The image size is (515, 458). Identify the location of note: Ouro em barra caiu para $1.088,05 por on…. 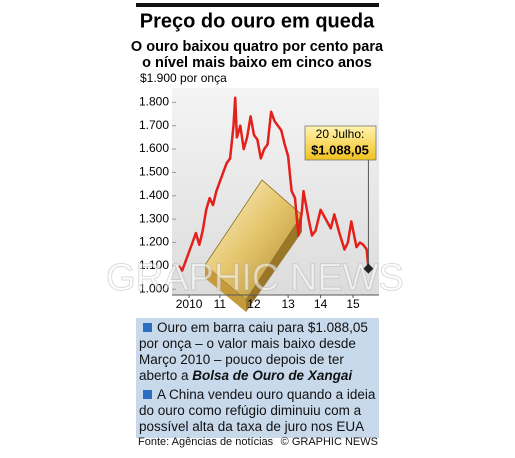
(257, 352).